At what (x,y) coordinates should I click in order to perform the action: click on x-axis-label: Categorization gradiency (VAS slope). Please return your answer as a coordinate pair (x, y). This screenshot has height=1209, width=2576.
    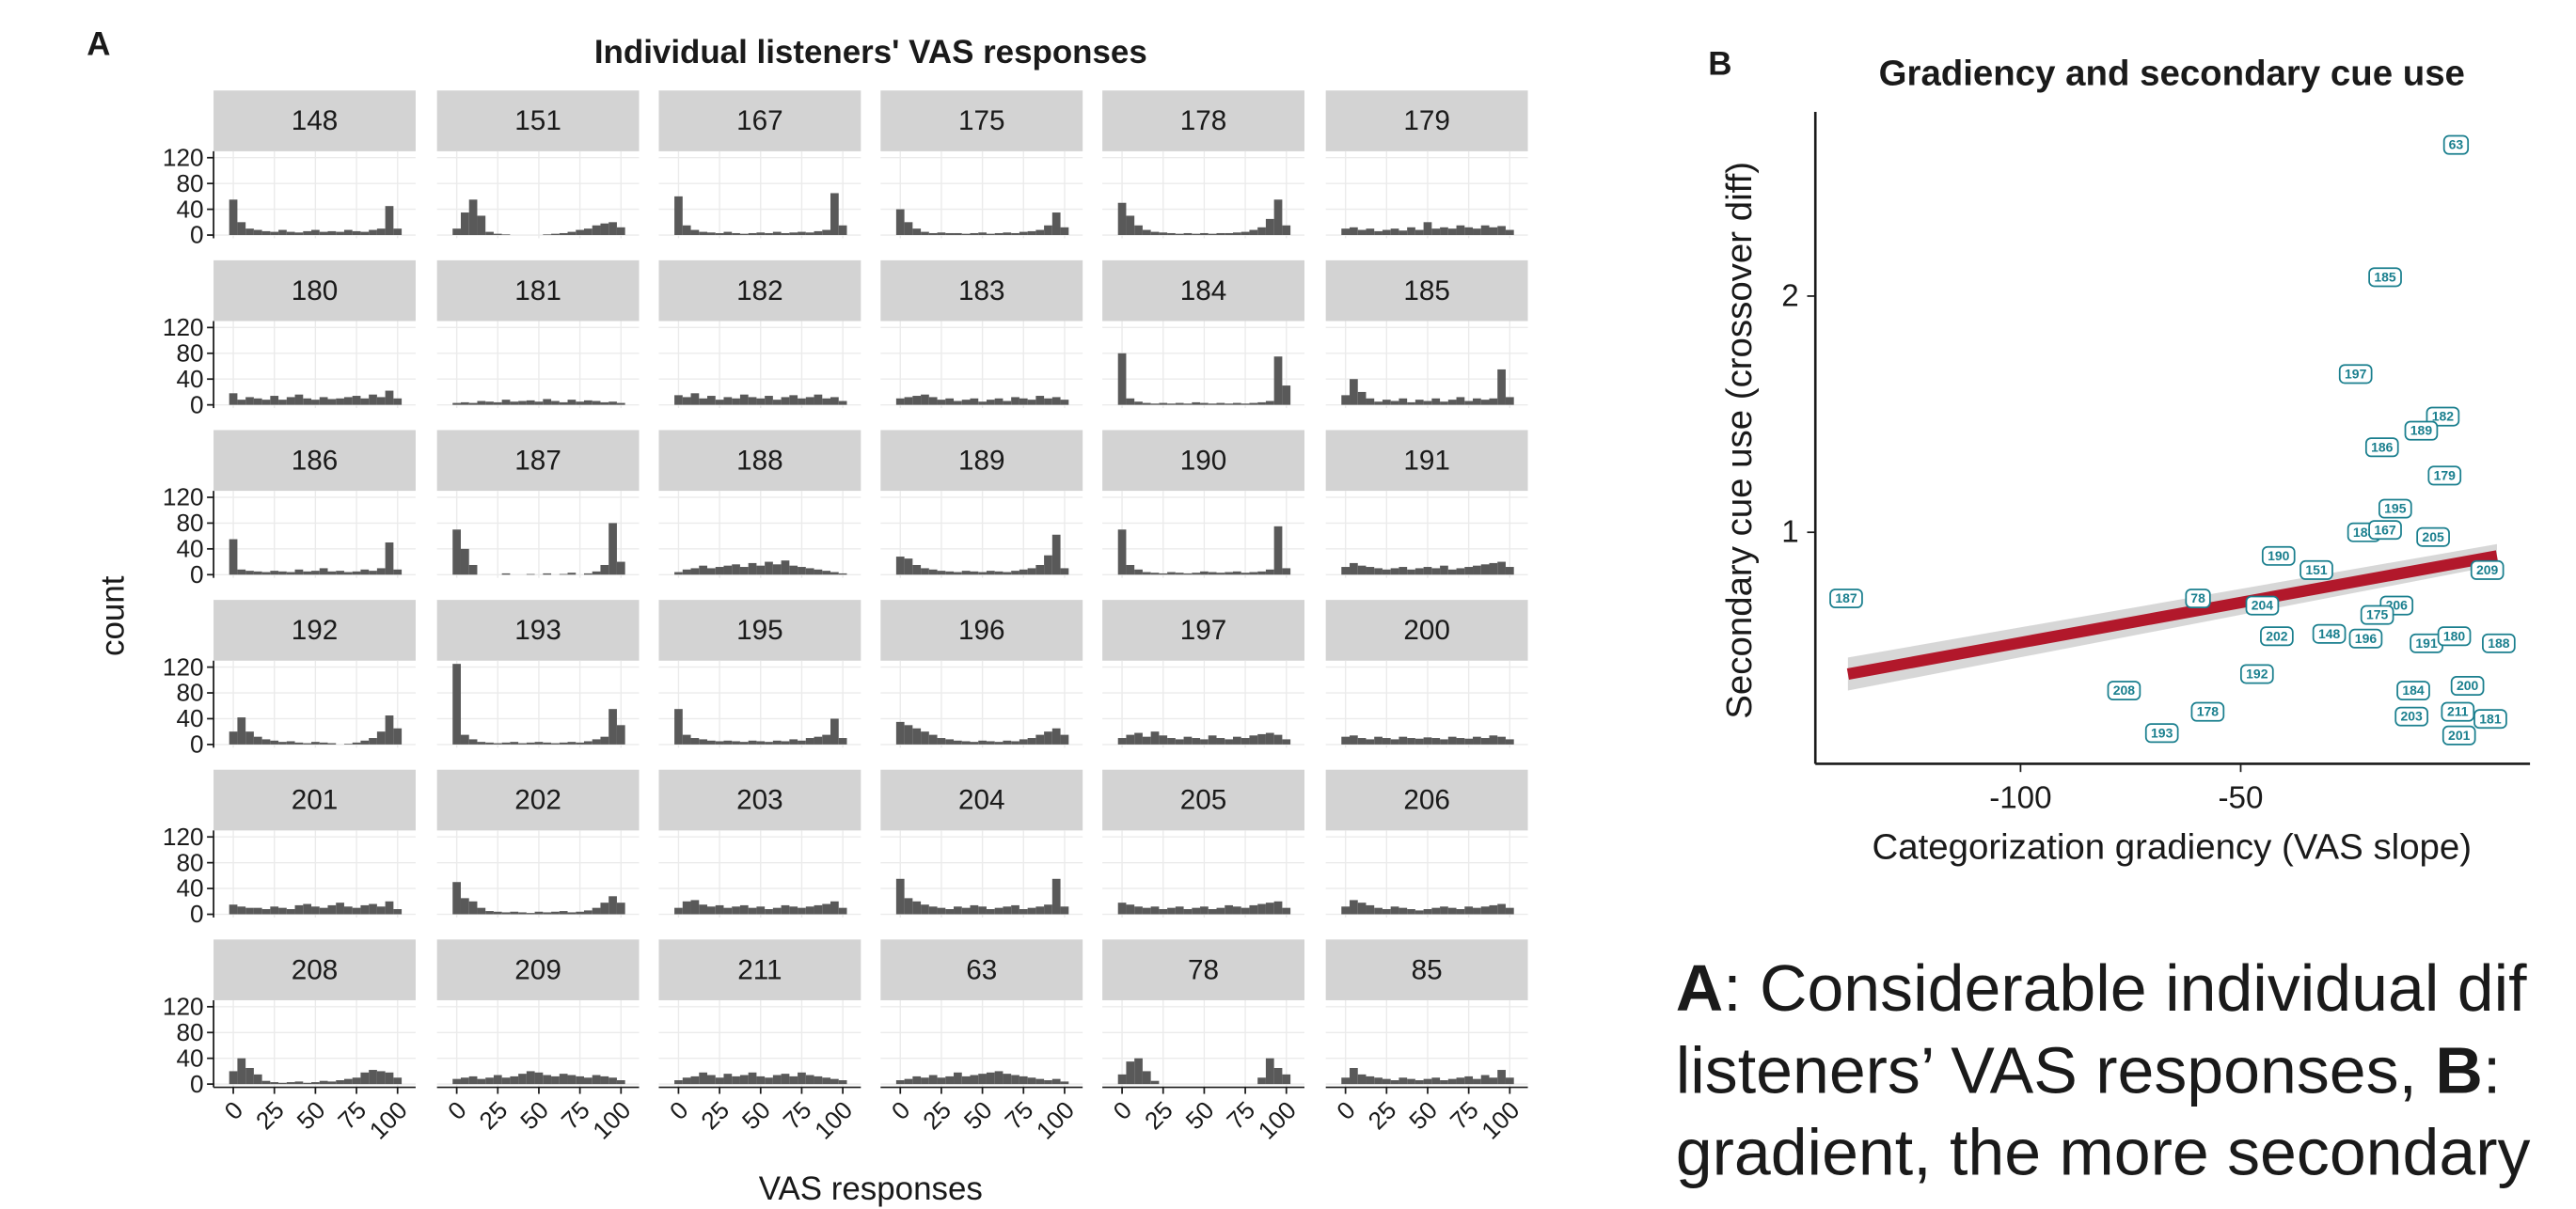
    Looking at the image, I should click on (2172, 846).